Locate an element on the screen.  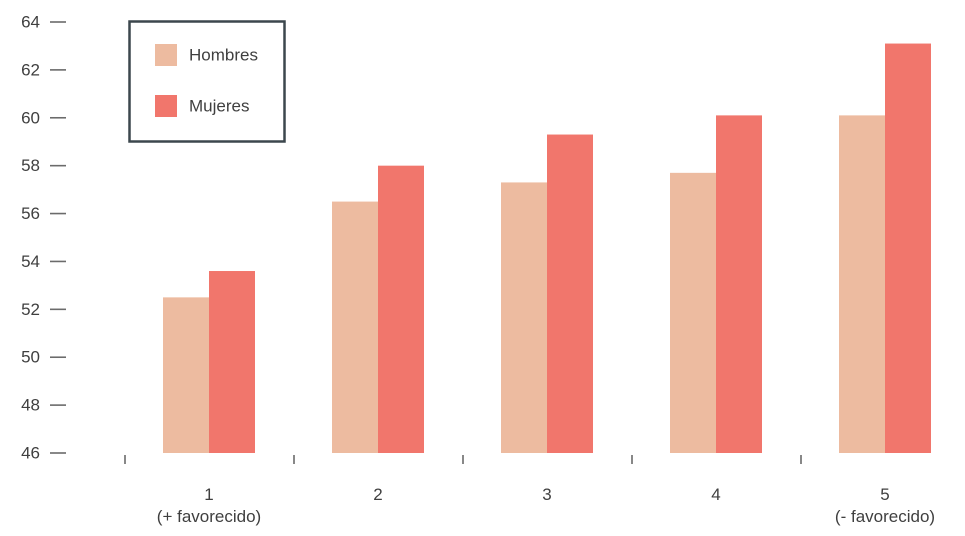
x-axis: 1 (+ favorecido) 2 3 4 5 (- favorecido) is located at coordinates (529, 490).